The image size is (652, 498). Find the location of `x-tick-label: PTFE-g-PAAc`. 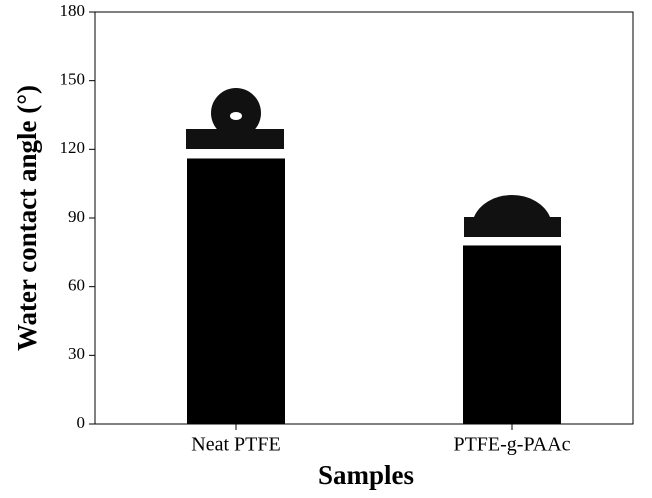

x-tick-label: PTFE-g-PAAc is located at coordinates (511, 445).